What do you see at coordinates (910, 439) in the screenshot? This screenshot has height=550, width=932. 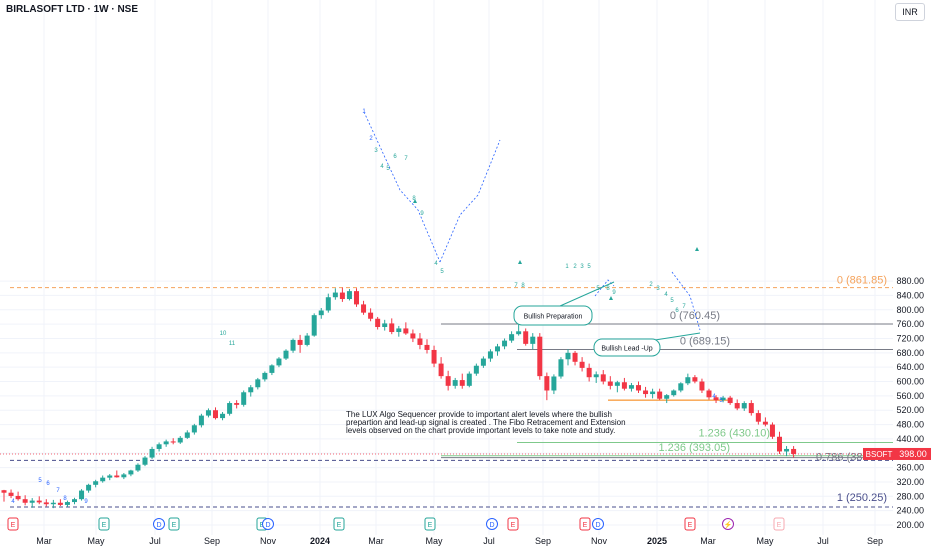 I see `y-tick-label: 440.00` at bounding box center [910, 439].